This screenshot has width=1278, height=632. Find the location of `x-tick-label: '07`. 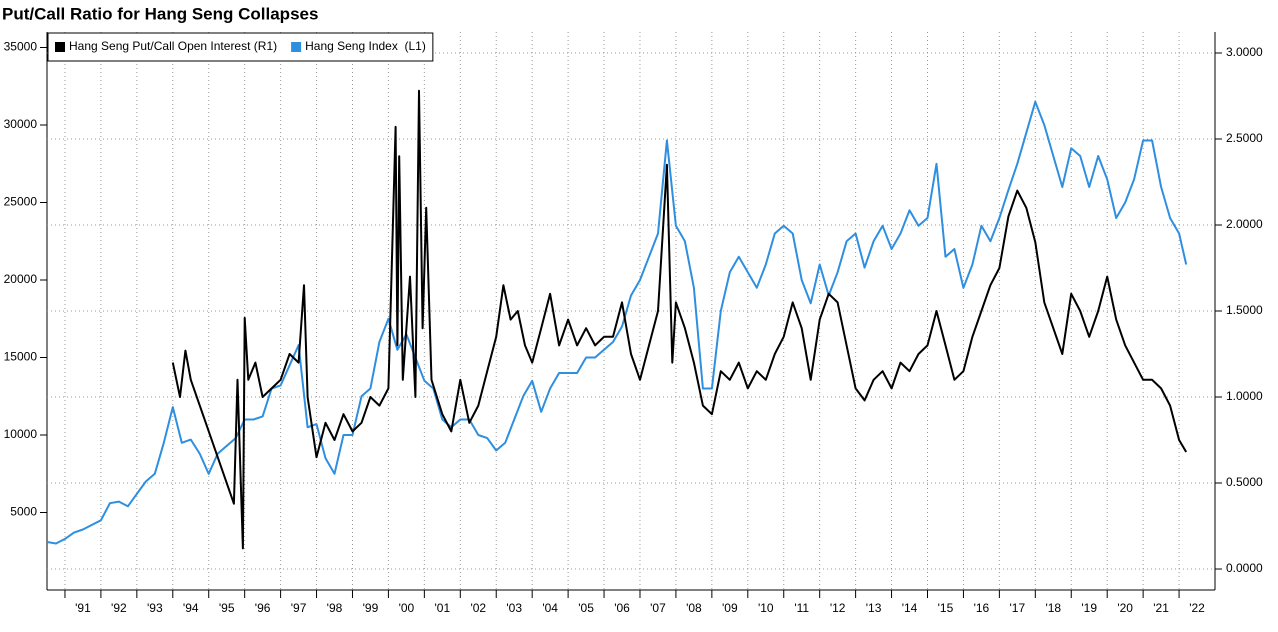

x-tick-label: '07 is located at coordinates (658, 608).